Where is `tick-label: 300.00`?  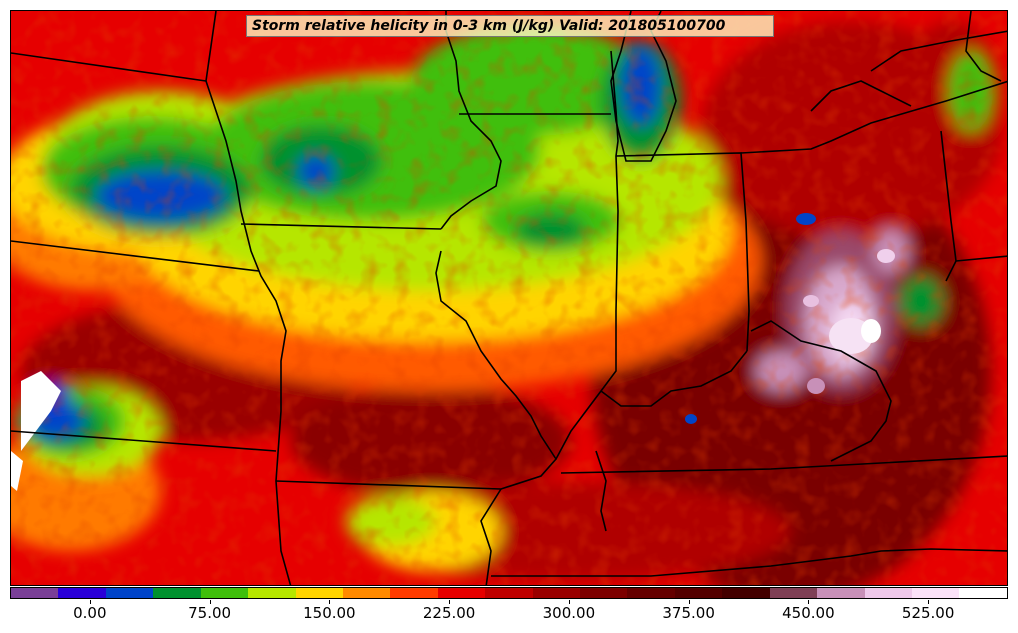
tick-label: 300.00 is located at coordinates (569, 613).